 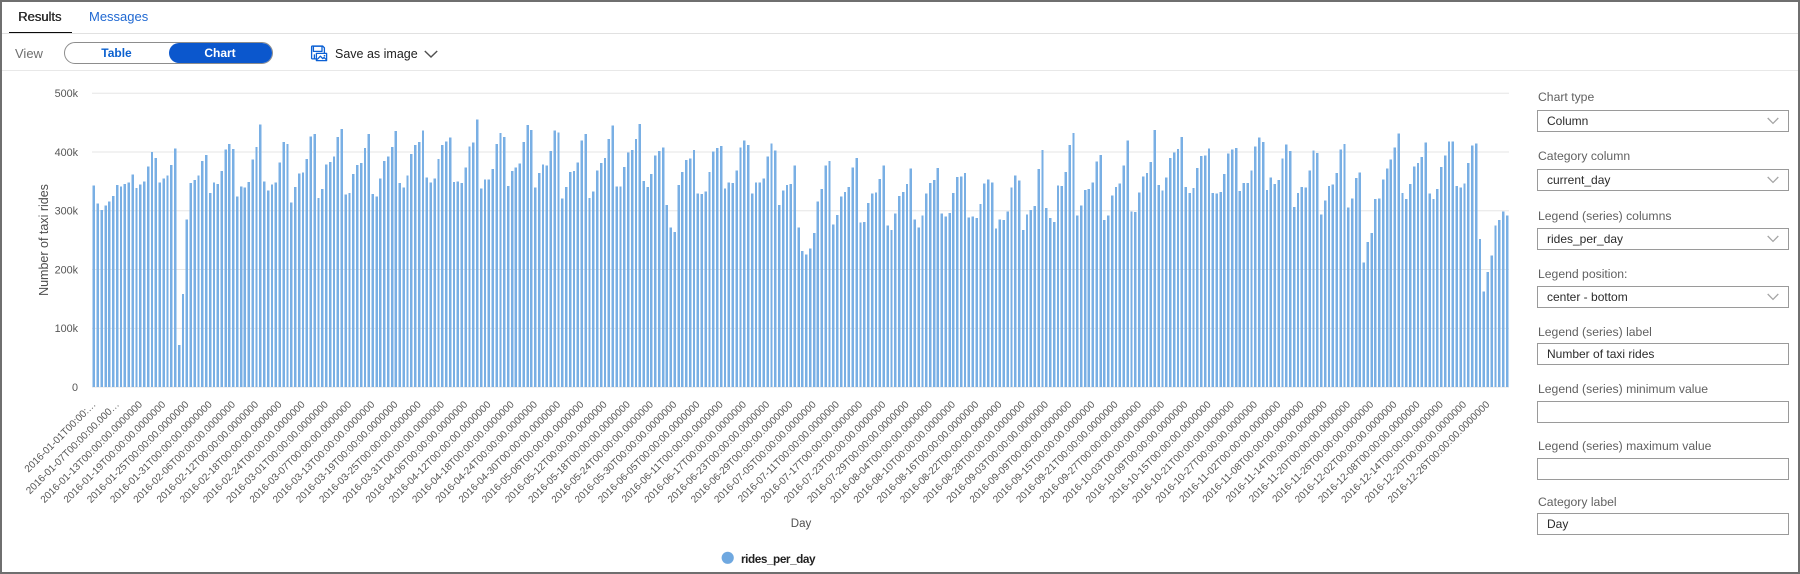 I want to click on svg-text: 0, so click(x=75, y=388).